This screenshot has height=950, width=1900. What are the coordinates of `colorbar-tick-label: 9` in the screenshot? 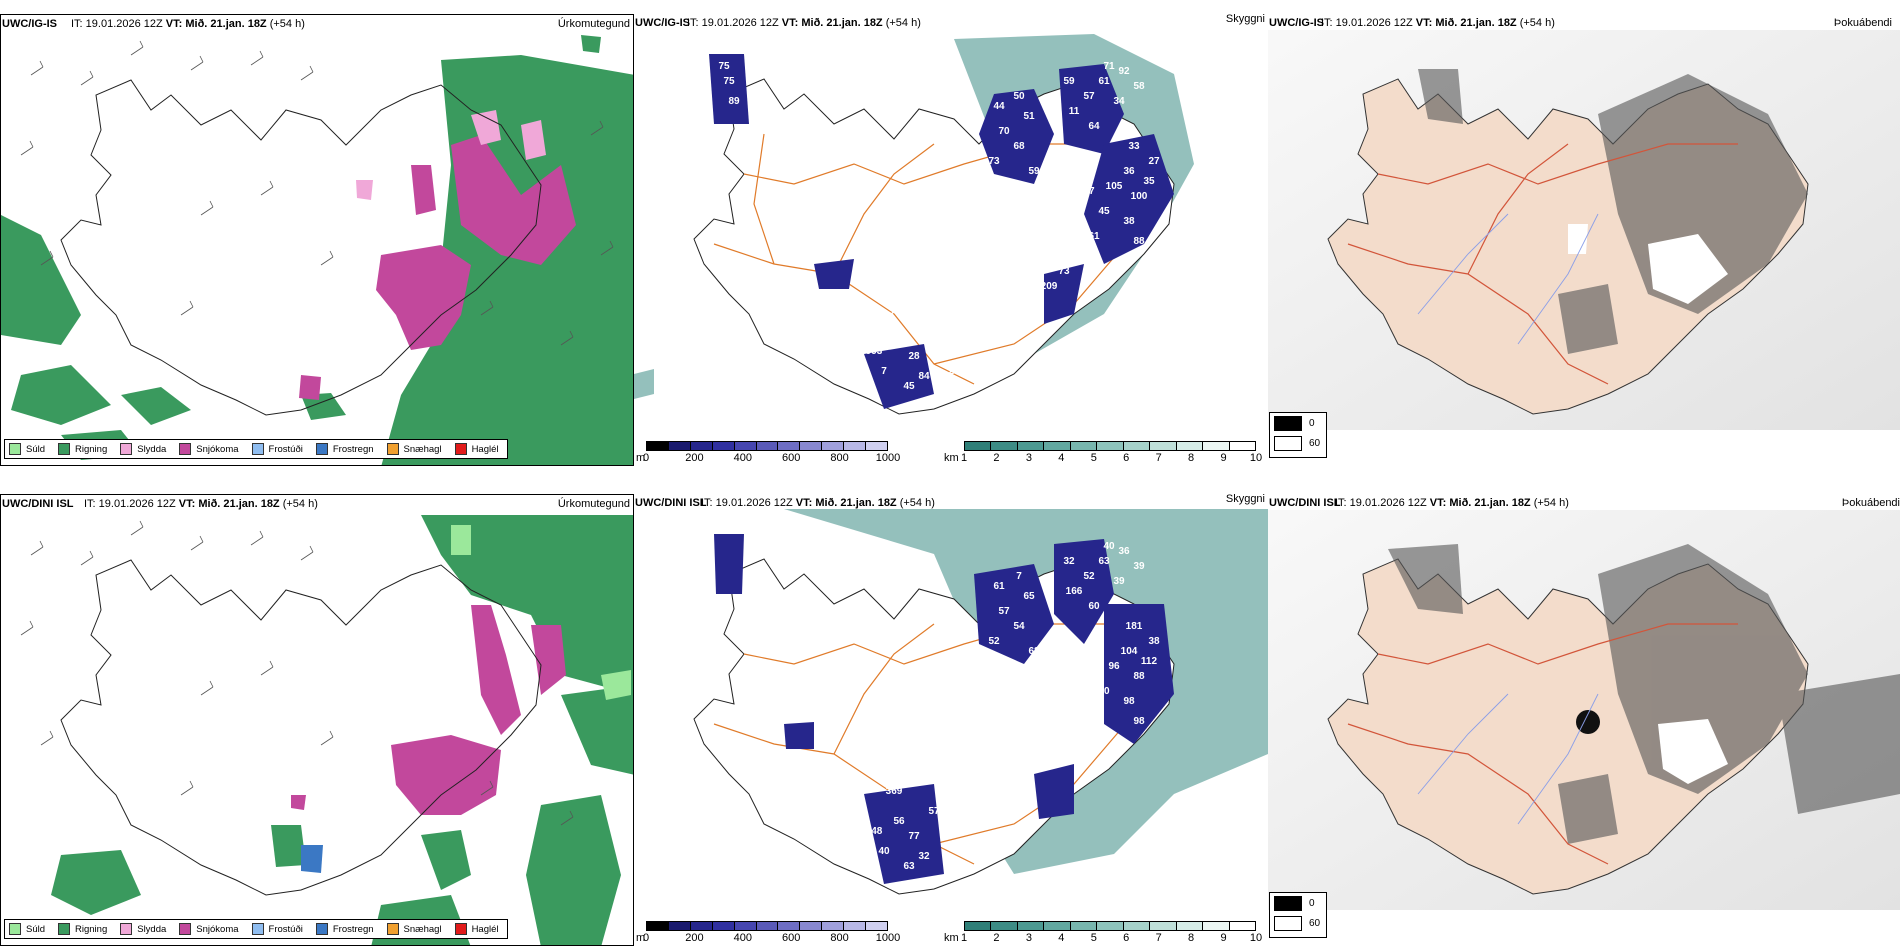 It's located at (1223, 938).